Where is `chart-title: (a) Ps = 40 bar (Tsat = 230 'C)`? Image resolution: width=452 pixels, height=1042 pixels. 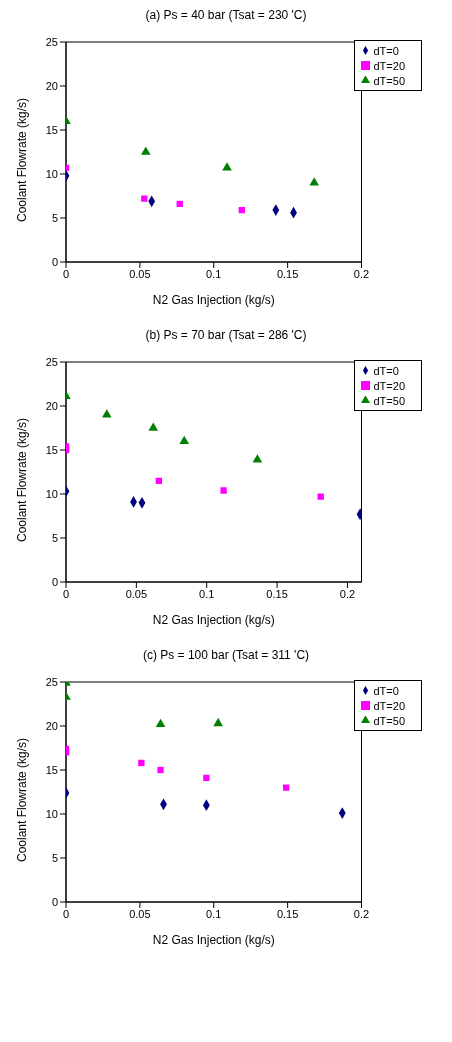 chart-title: (a) Ps = 40 bar (Tsat = 230 'C) is located at coordinates (226, 15).